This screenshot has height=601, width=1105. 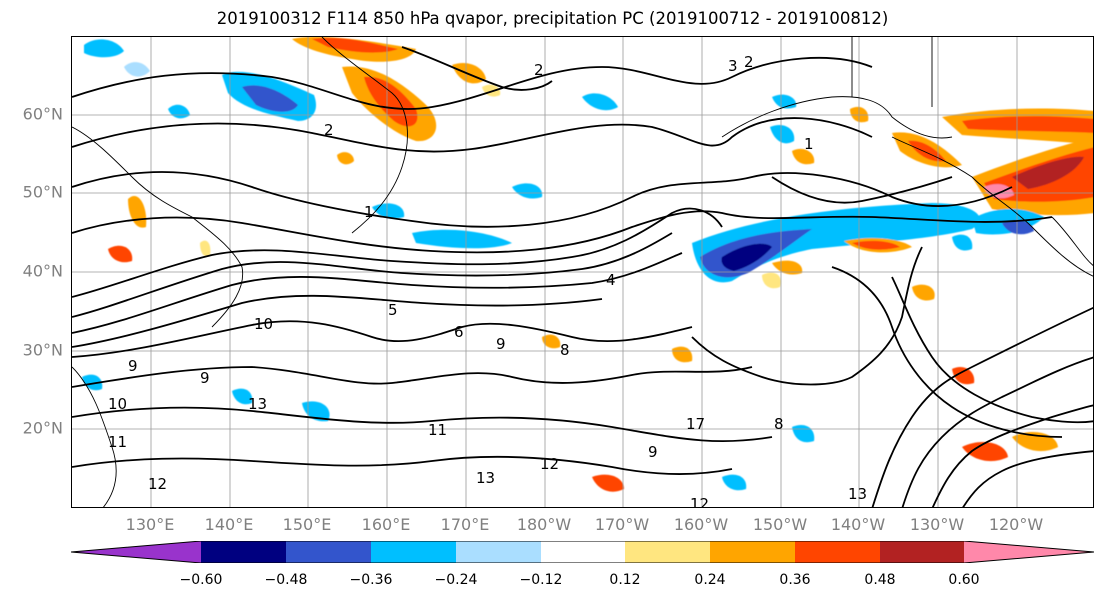 What do you see at coordinates (465, 524) in the screenshot?
I see `lon-label: 170°E` at bounding box center [465, 524].